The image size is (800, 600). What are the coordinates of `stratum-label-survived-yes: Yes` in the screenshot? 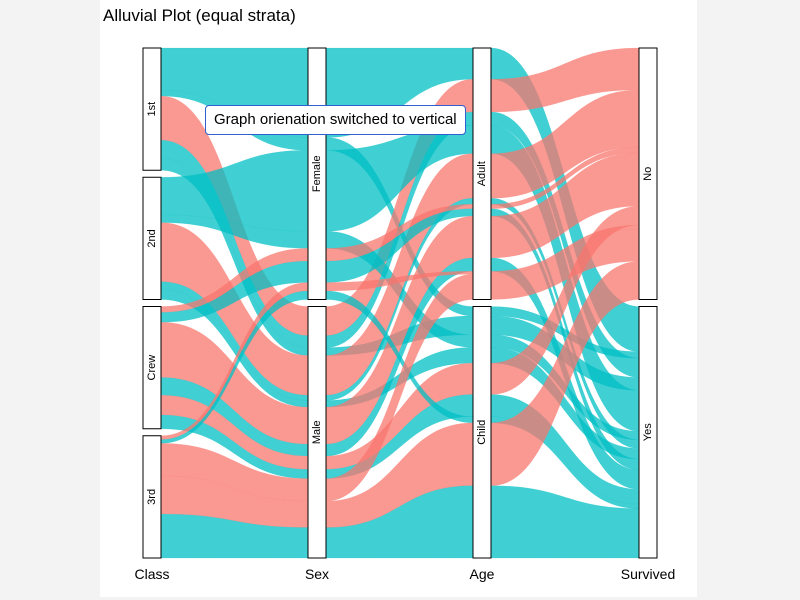 It's located at (648, 432).